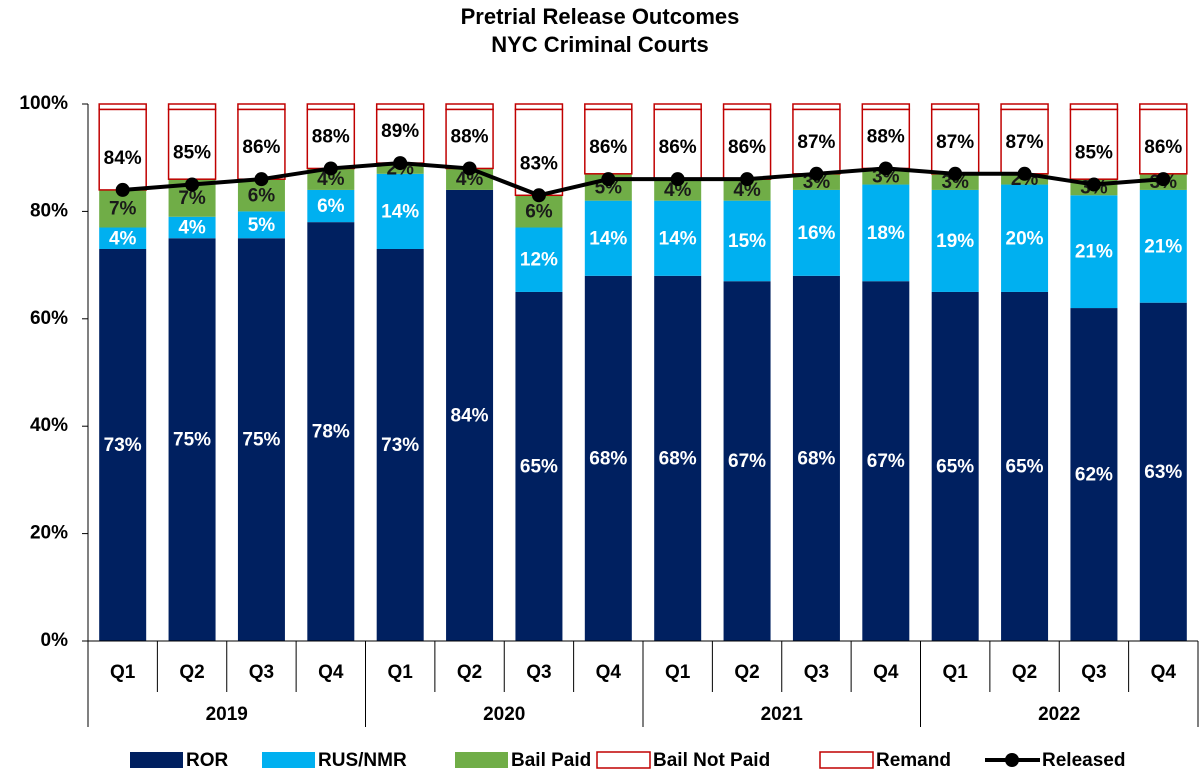 The image size is (1202, 775). What do you see at coordinates (55, 640) in the screenshot?
I see `y-tick-label: 0%` at bounding box center [55, 640].